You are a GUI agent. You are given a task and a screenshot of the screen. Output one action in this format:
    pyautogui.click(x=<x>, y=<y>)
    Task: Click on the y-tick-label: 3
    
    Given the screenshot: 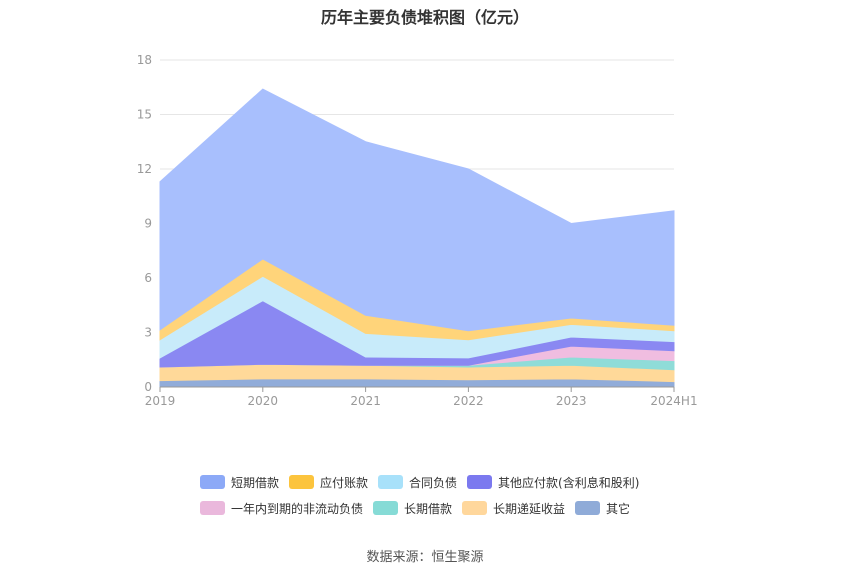 What is the action you would take?
    pyautogui.click(x=148, y=333)
    